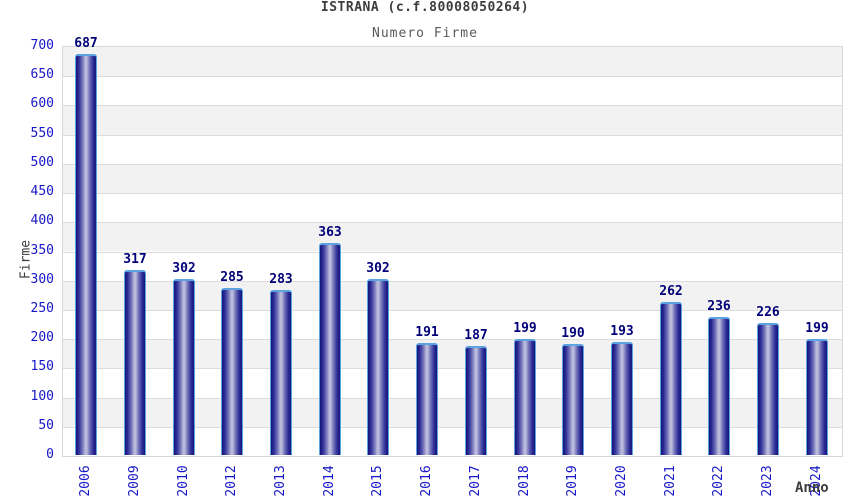 The height and width of the screenshot is (501, 850). Describe the element at coordinates (475, 481) in the screenshot. I see `x-tick-label: 2017` at that location.